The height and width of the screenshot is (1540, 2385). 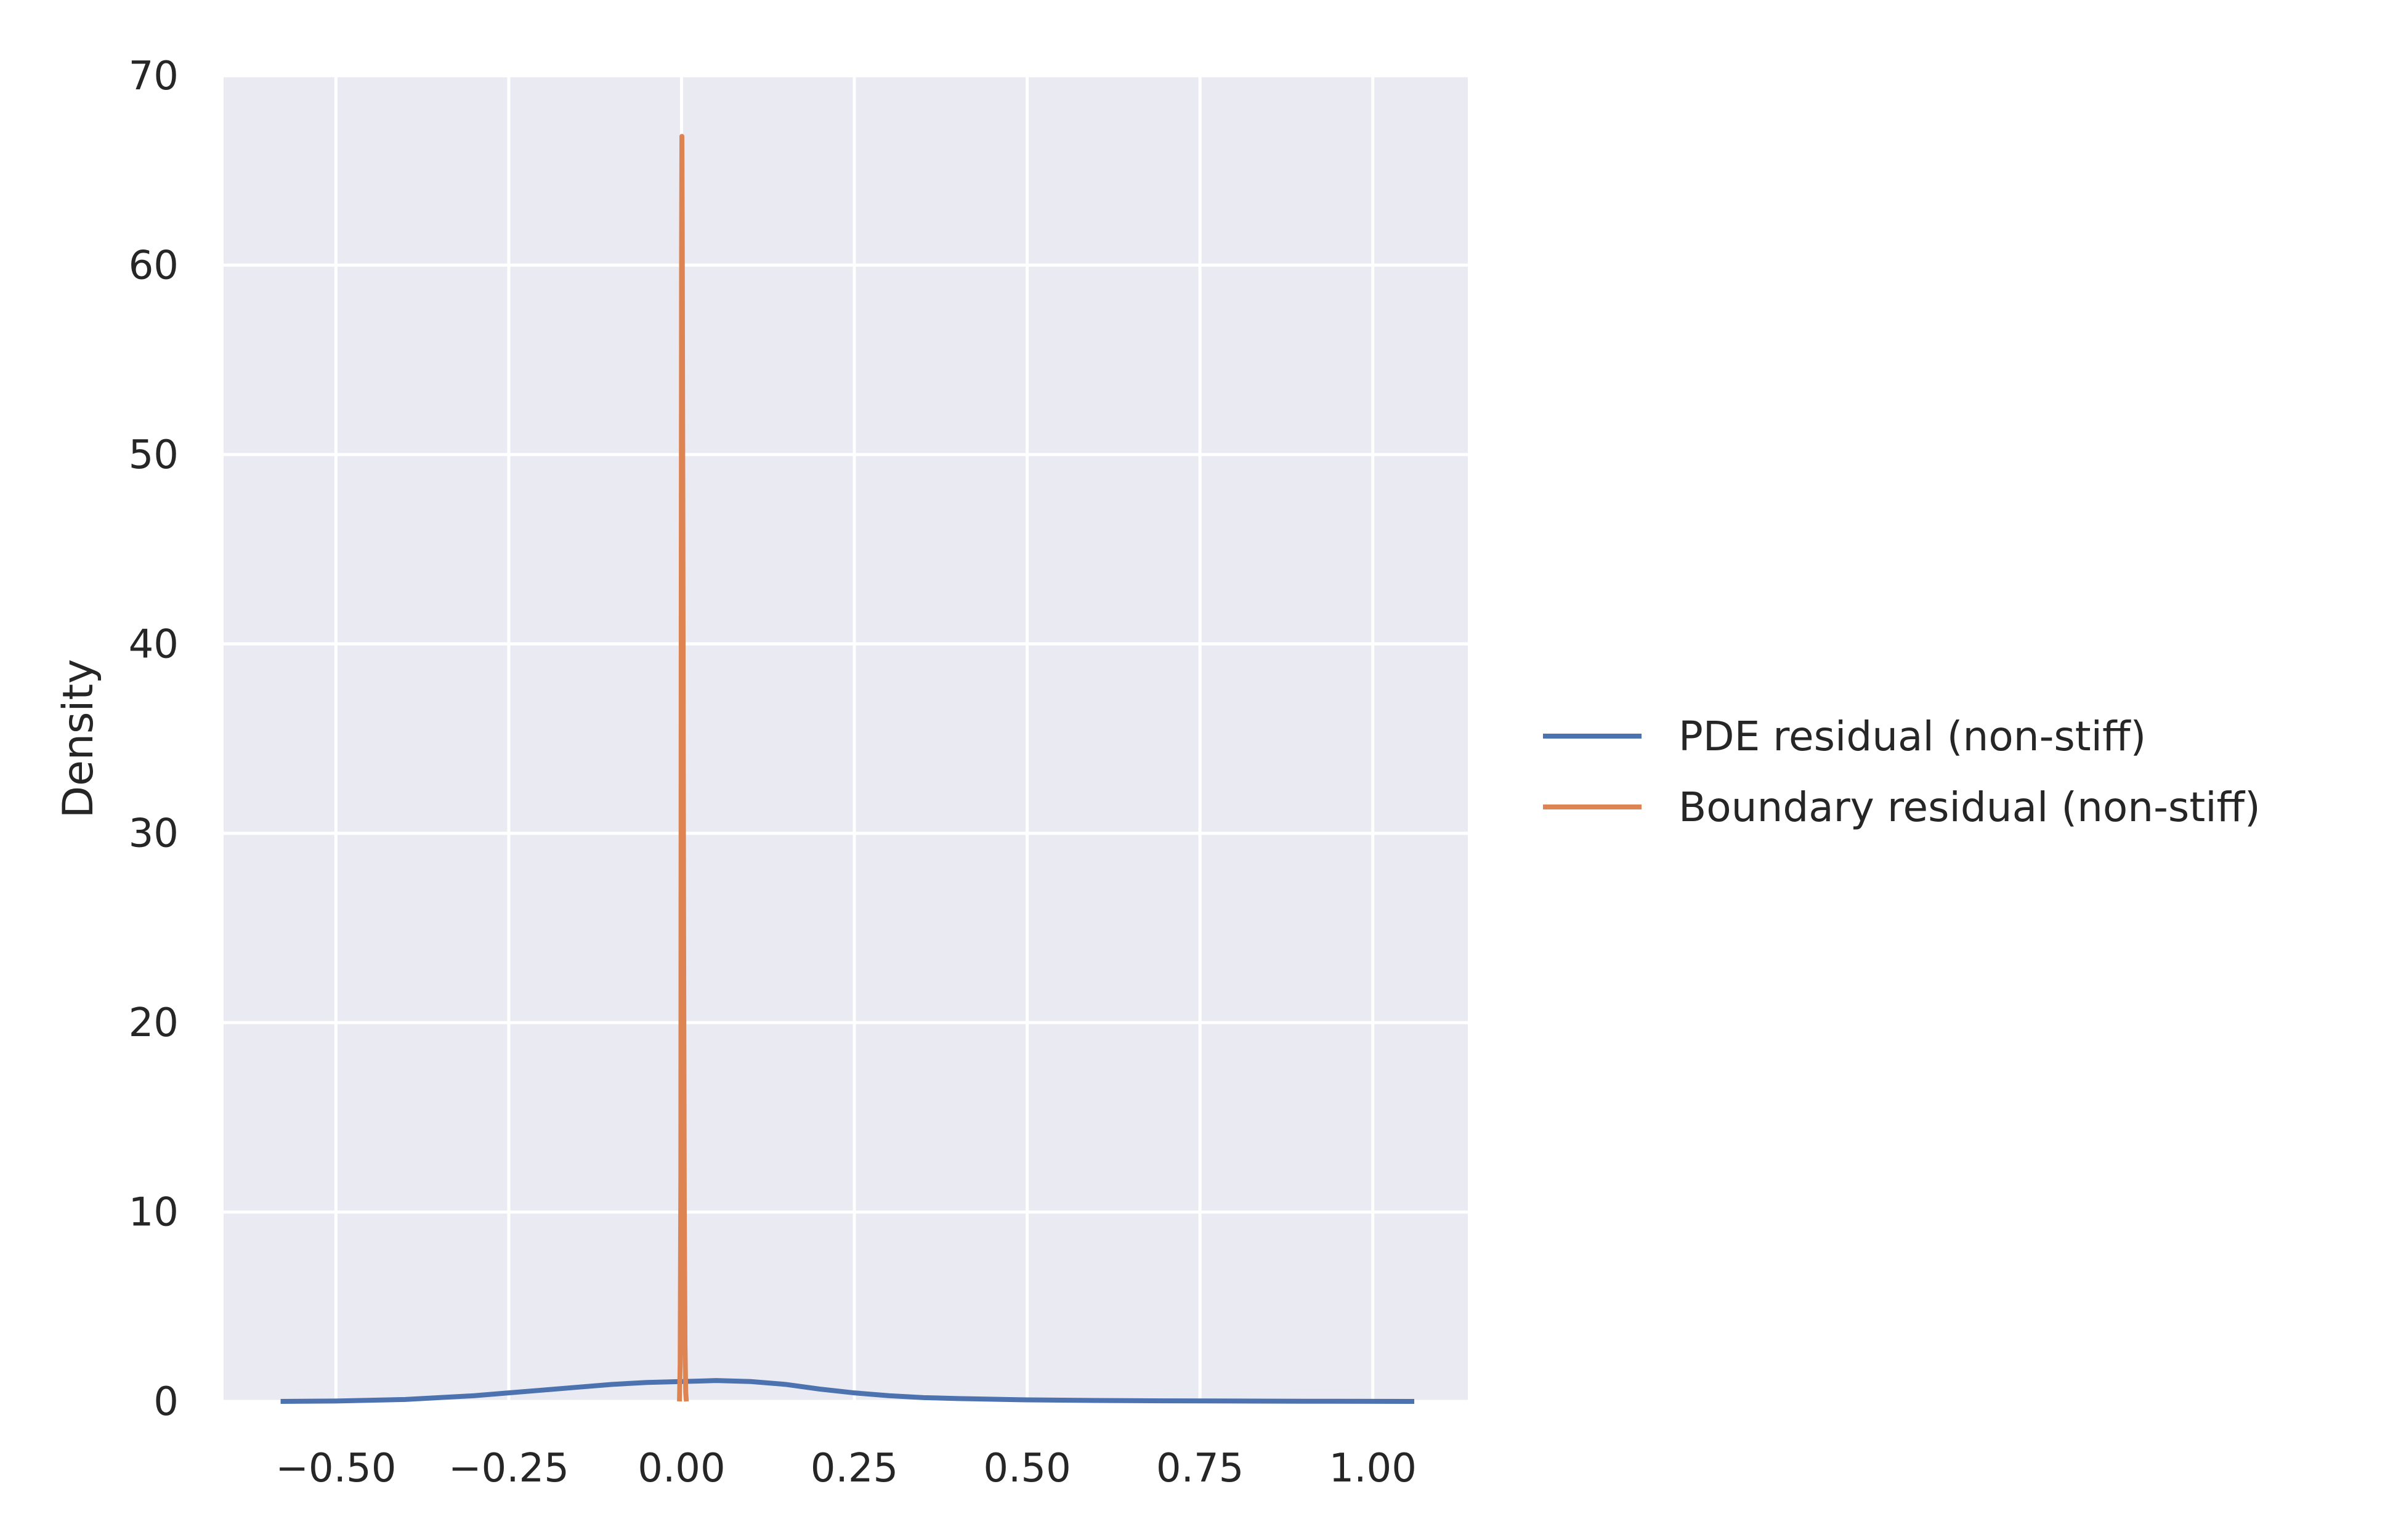 I want to click on x-tick-label: 0.50, so click(x=1027, y=1468).